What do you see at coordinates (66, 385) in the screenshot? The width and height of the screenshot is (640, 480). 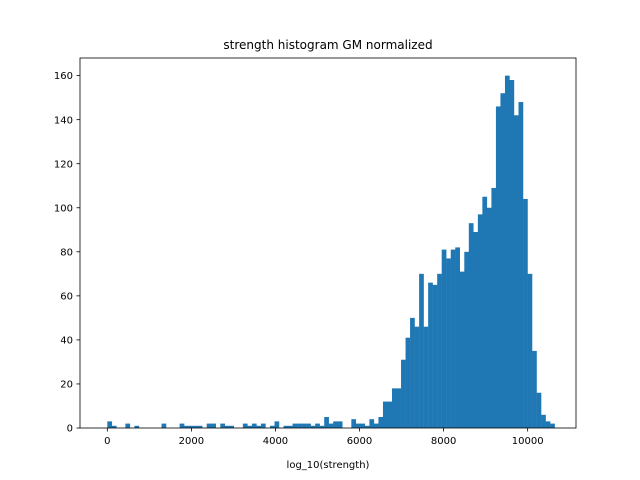 I see `y-tick-label: 20` at bounding box center [66, 385].